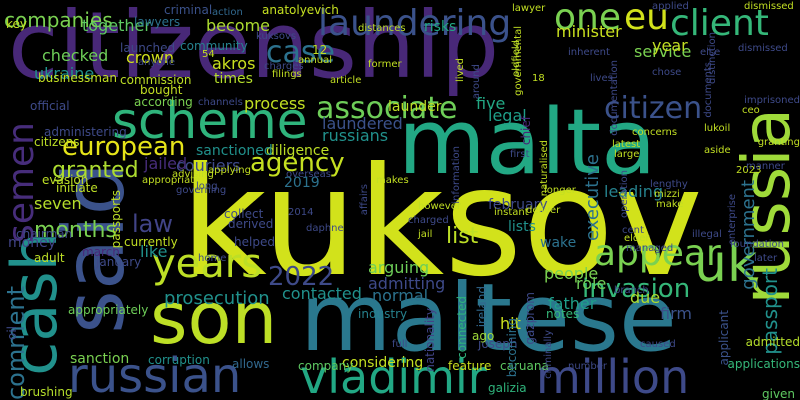  I want to click on word-54: 54, so click(208, 54).